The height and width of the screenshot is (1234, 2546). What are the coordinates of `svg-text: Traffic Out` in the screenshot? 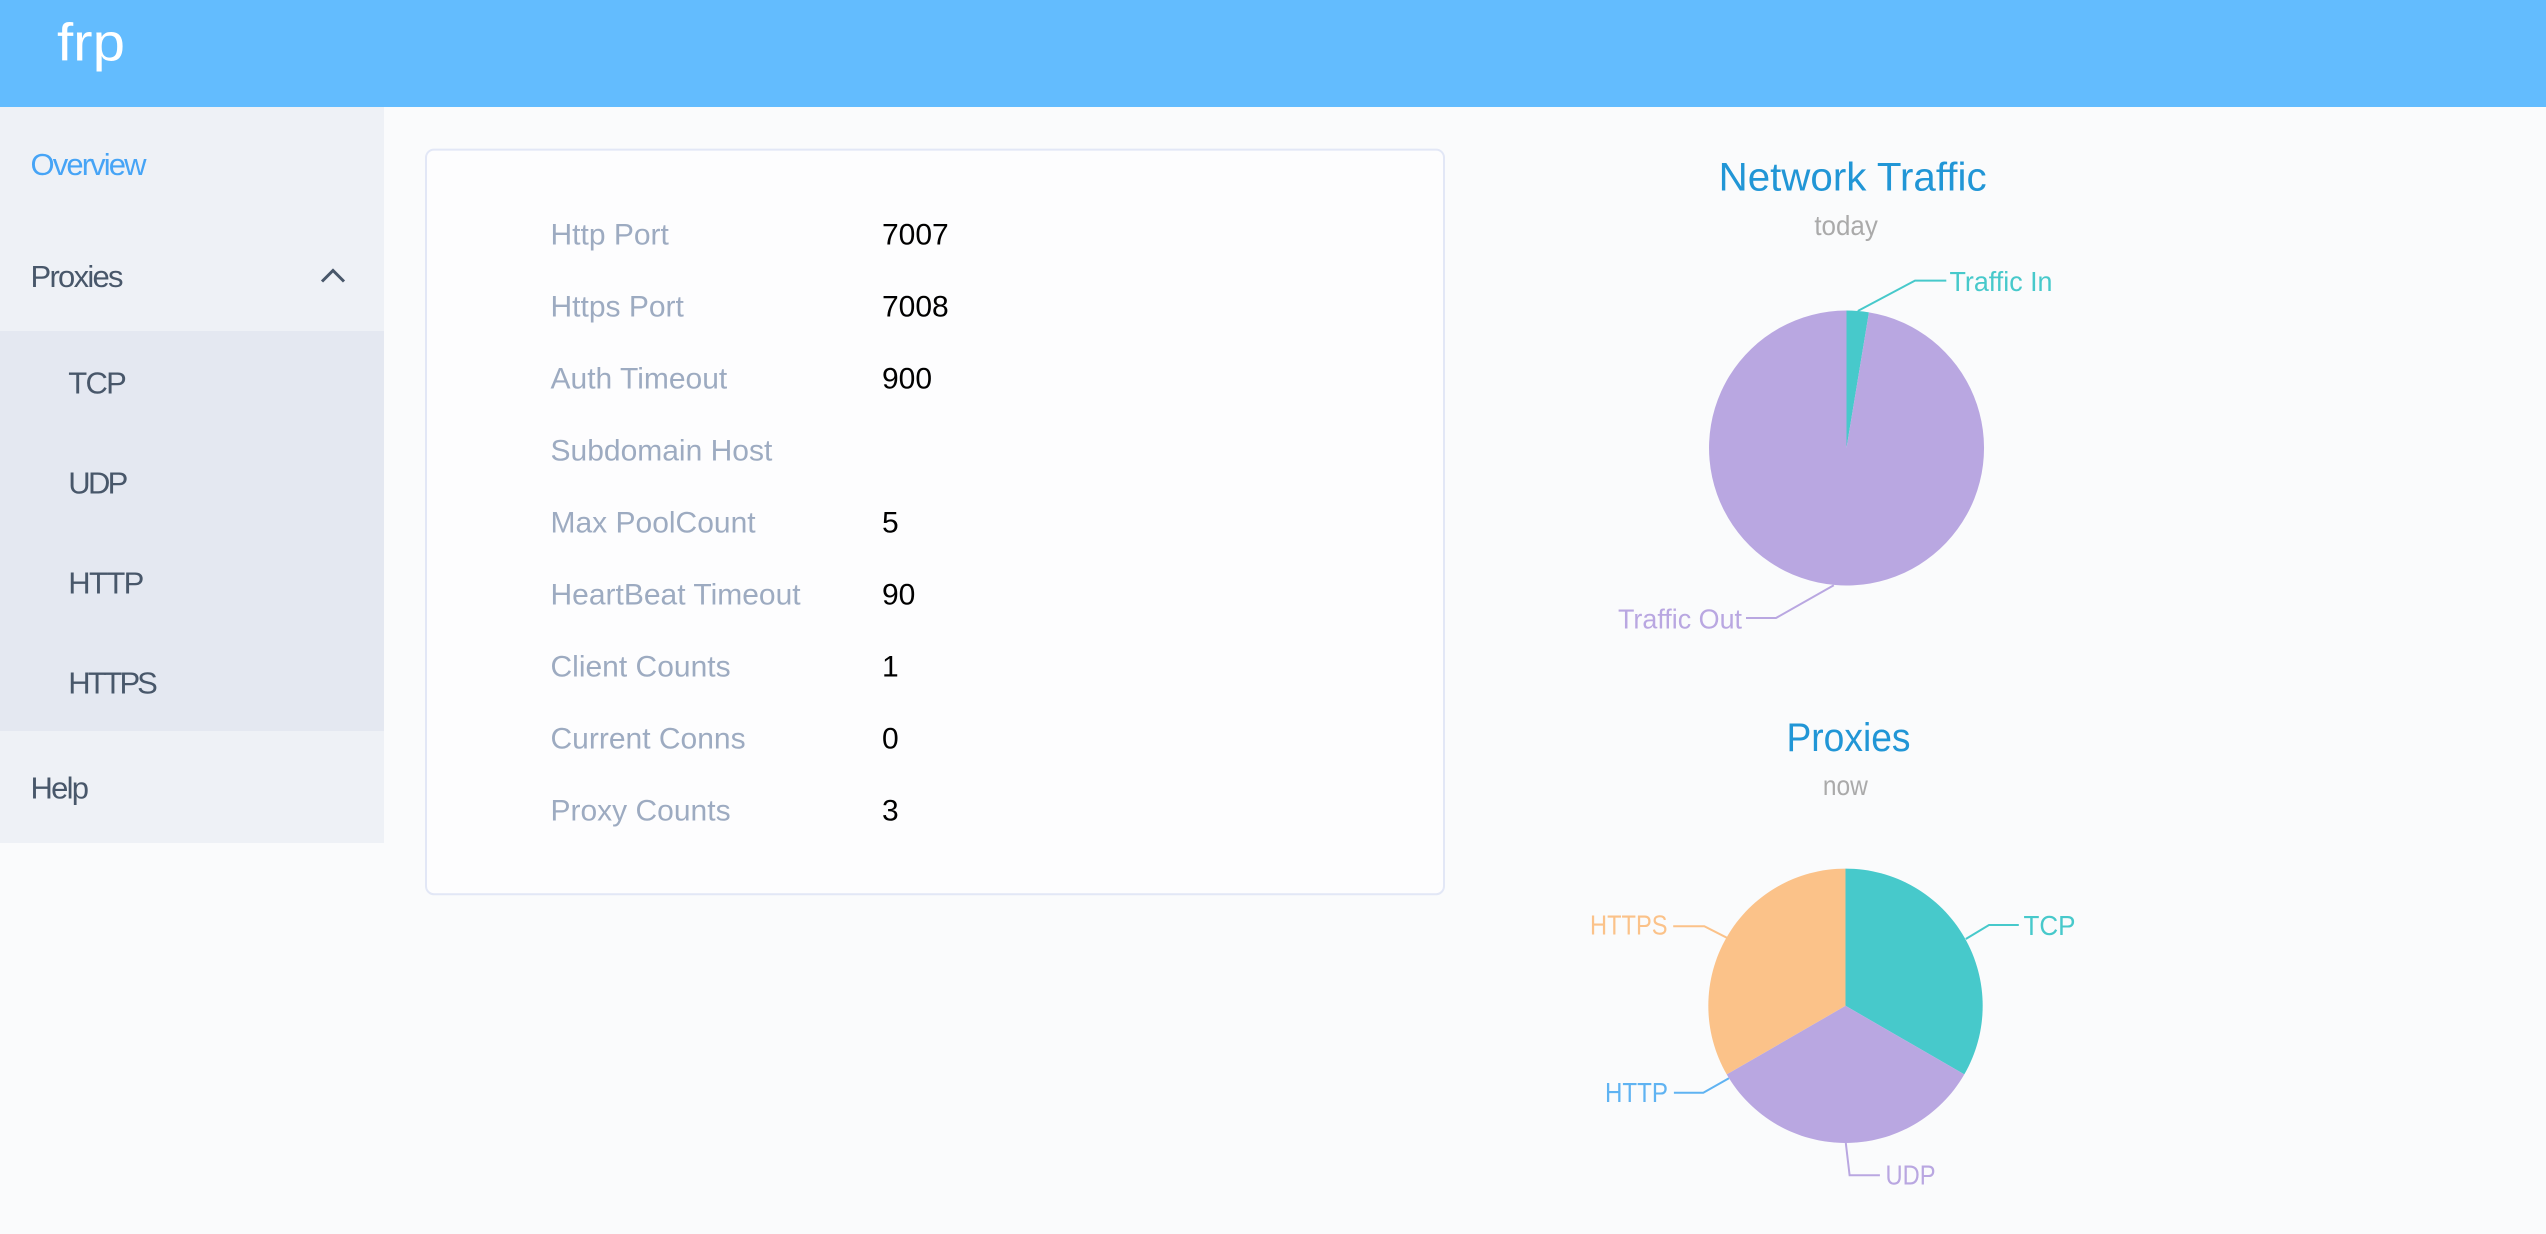 It's located at (1680, 619).